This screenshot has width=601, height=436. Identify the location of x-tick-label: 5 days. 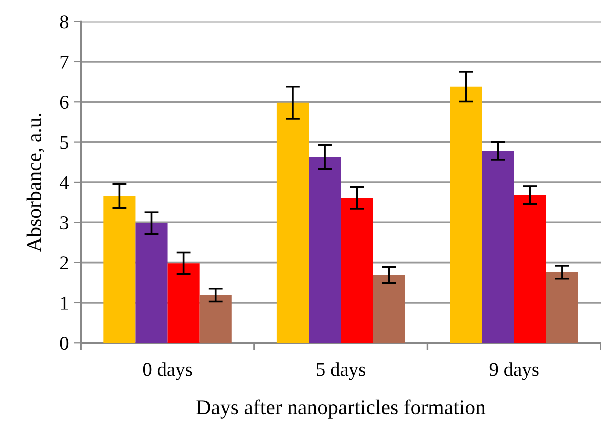
(341, 371).